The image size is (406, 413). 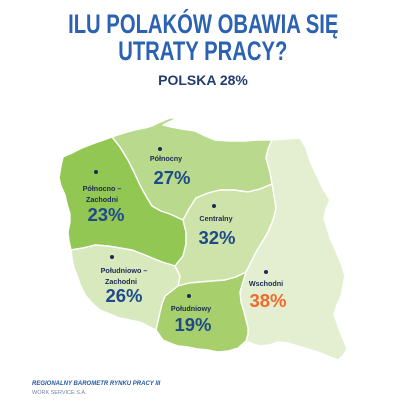 I want to click on title-line-2: UTRATY PRACY?, so click(x=203, y=51).